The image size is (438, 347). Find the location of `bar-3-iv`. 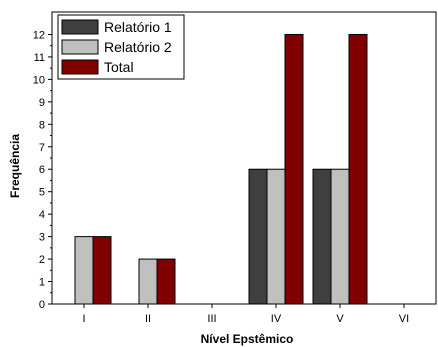

bar-3-iv is located at coordinates (294, 169).